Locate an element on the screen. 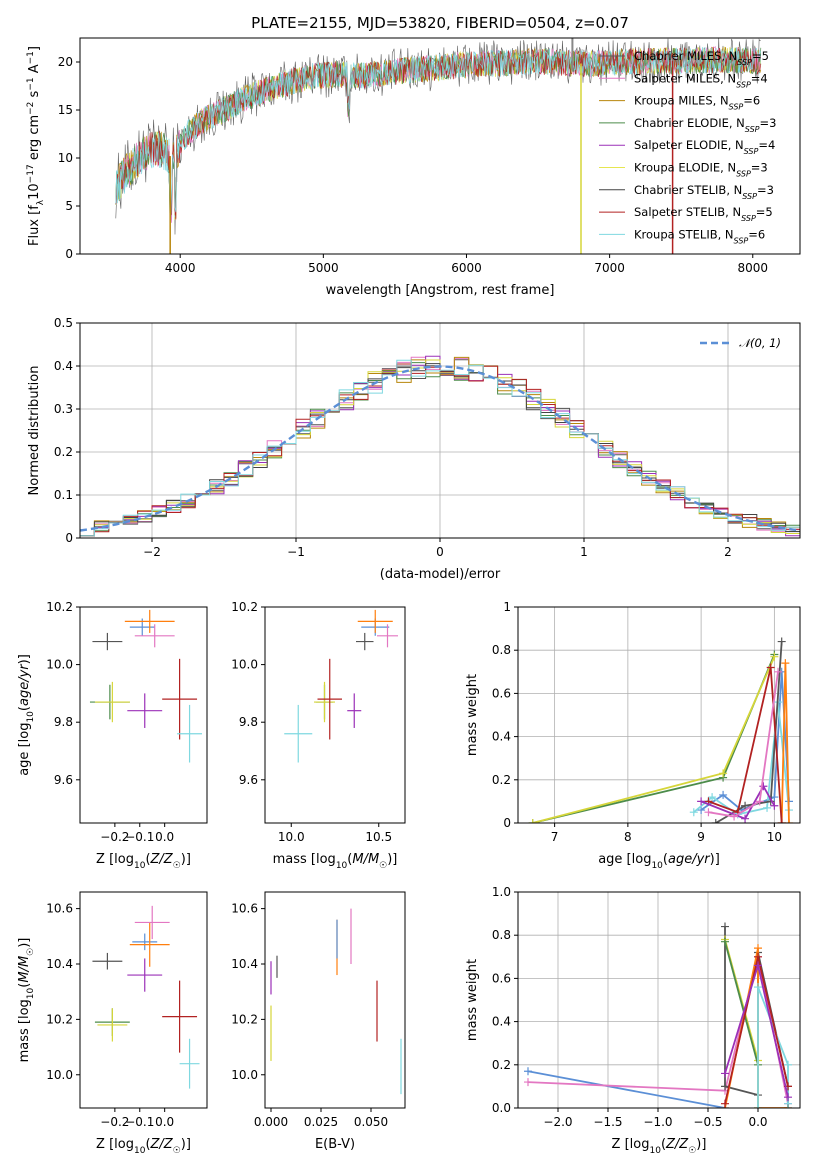  label-part: −2 is located at coordinates (31, 108).